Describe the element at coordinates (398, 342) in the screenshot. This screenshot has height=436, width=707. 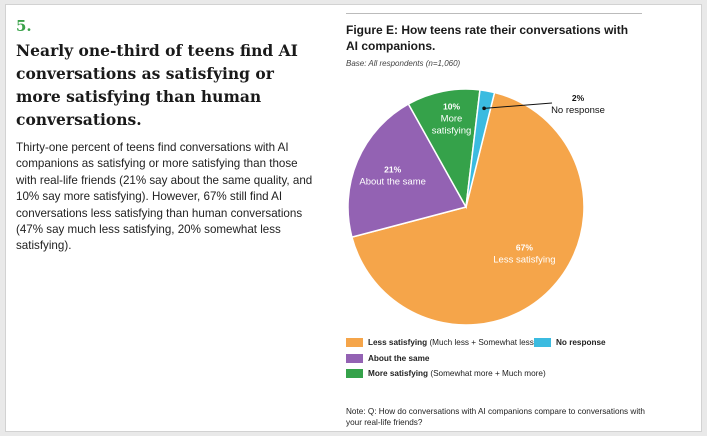
I see `legend-label: Less satisfying` at that location.